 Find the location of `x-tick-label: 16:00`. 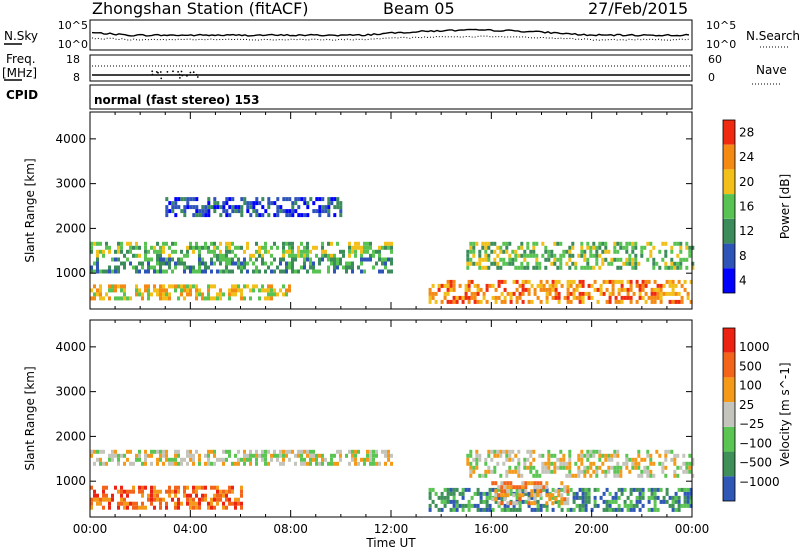

x-tick-label: 16:00 is located at coordinates (491, 529).